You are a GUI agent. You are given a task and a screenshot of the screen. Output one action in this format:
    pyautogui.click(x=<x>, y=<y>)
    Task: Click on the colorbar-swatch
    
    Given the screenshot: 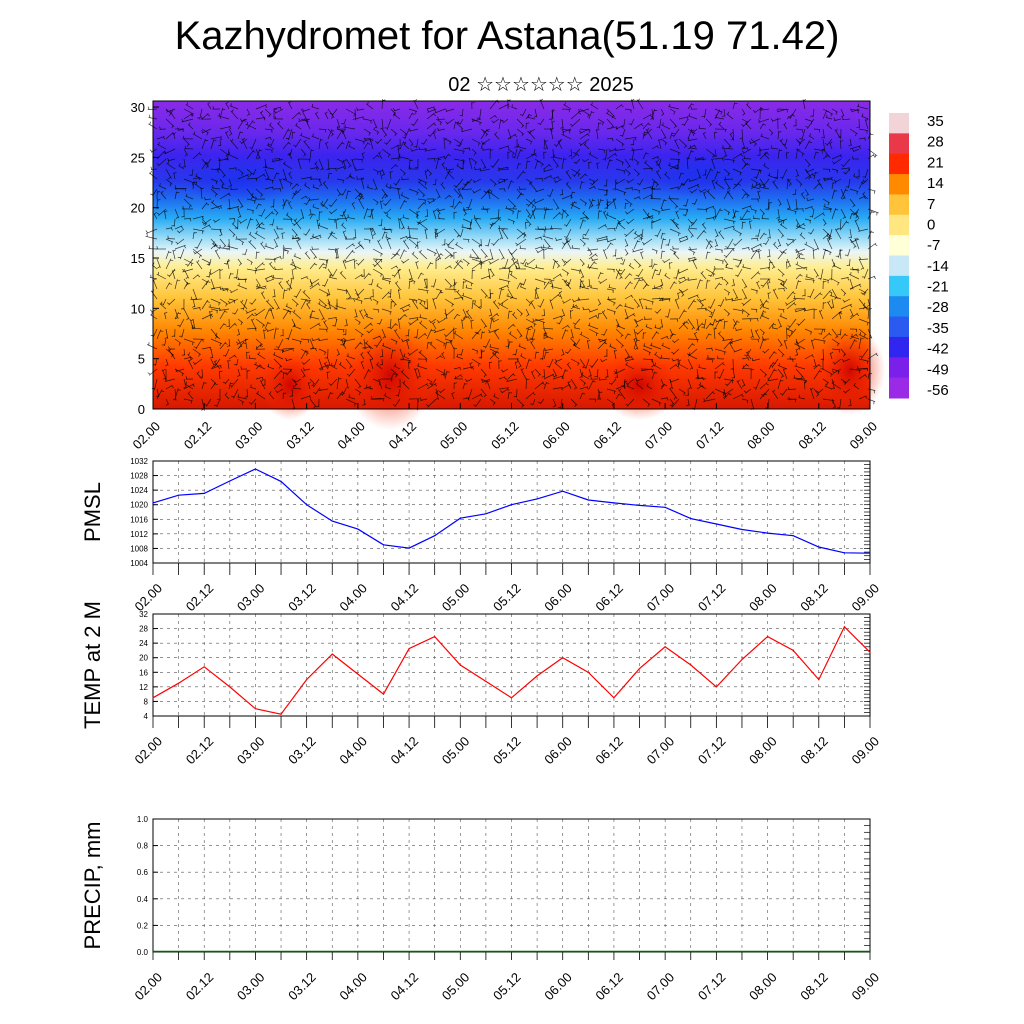 What is the action you would take?
    pyautogui.click(x=899, y=205)
    